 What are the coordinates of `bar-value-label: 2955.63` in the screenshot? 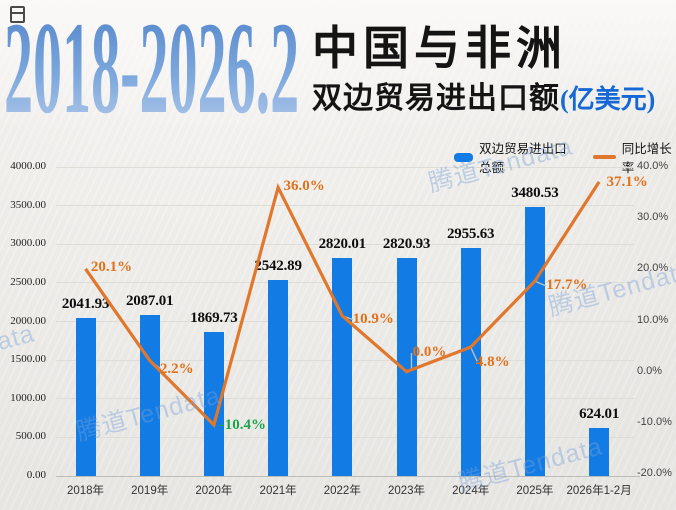 It's located at (471, 233).